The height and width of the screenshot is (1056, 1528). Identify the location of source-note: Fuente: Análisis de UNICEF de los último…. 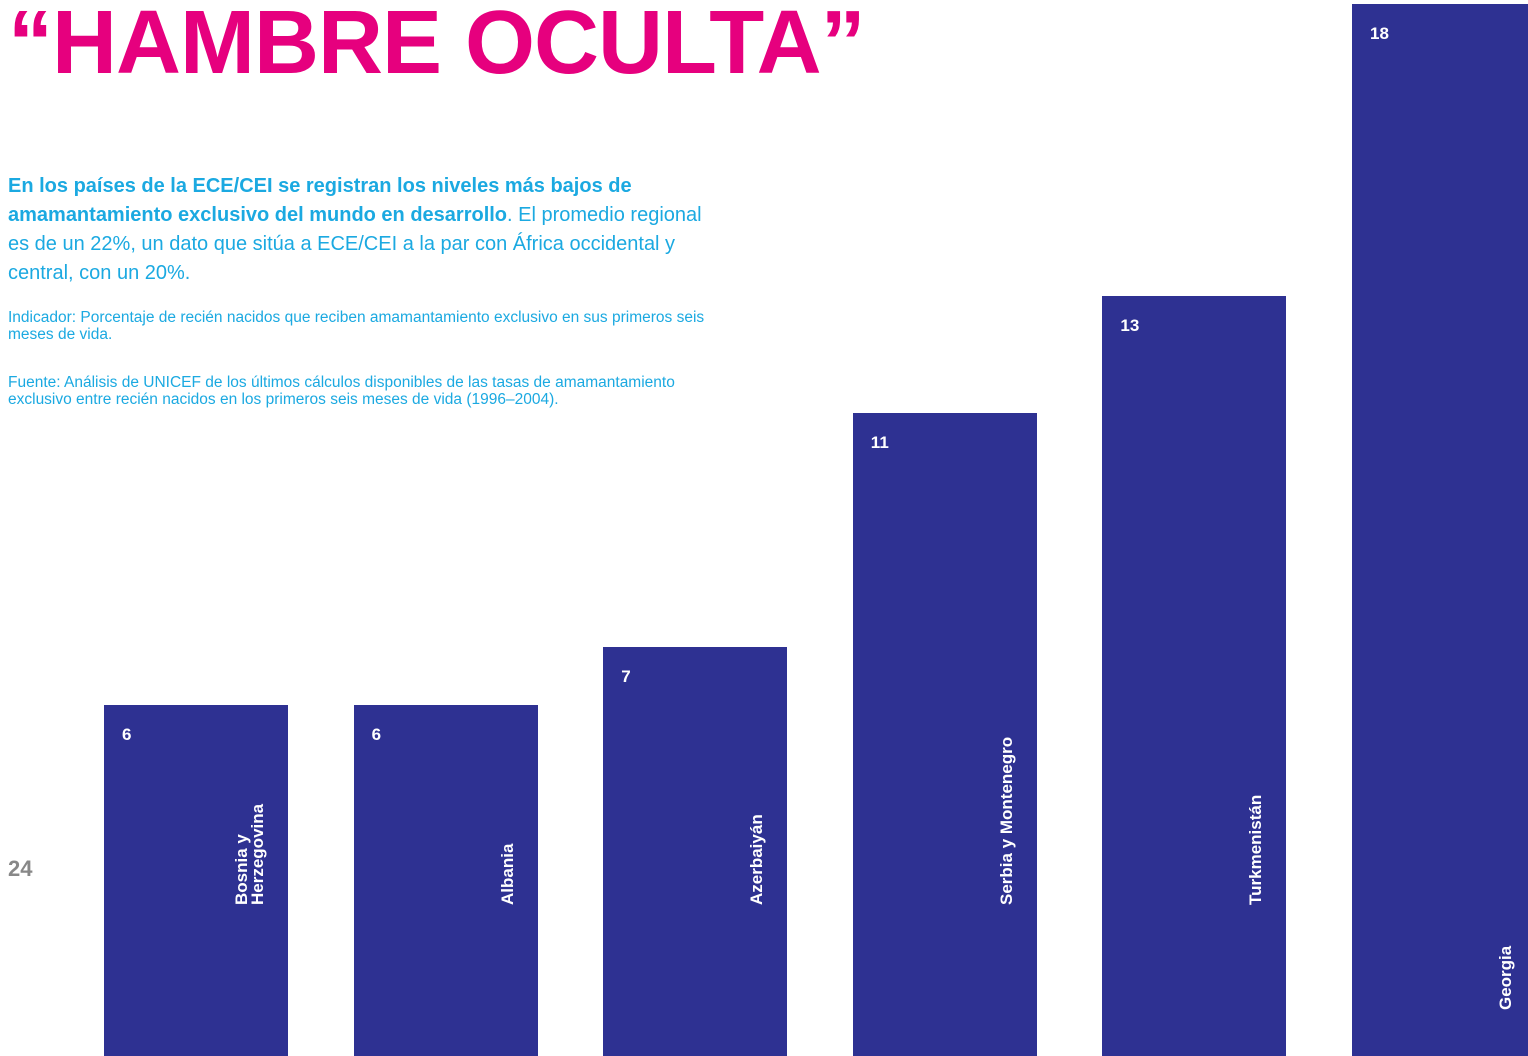
(341, 391).